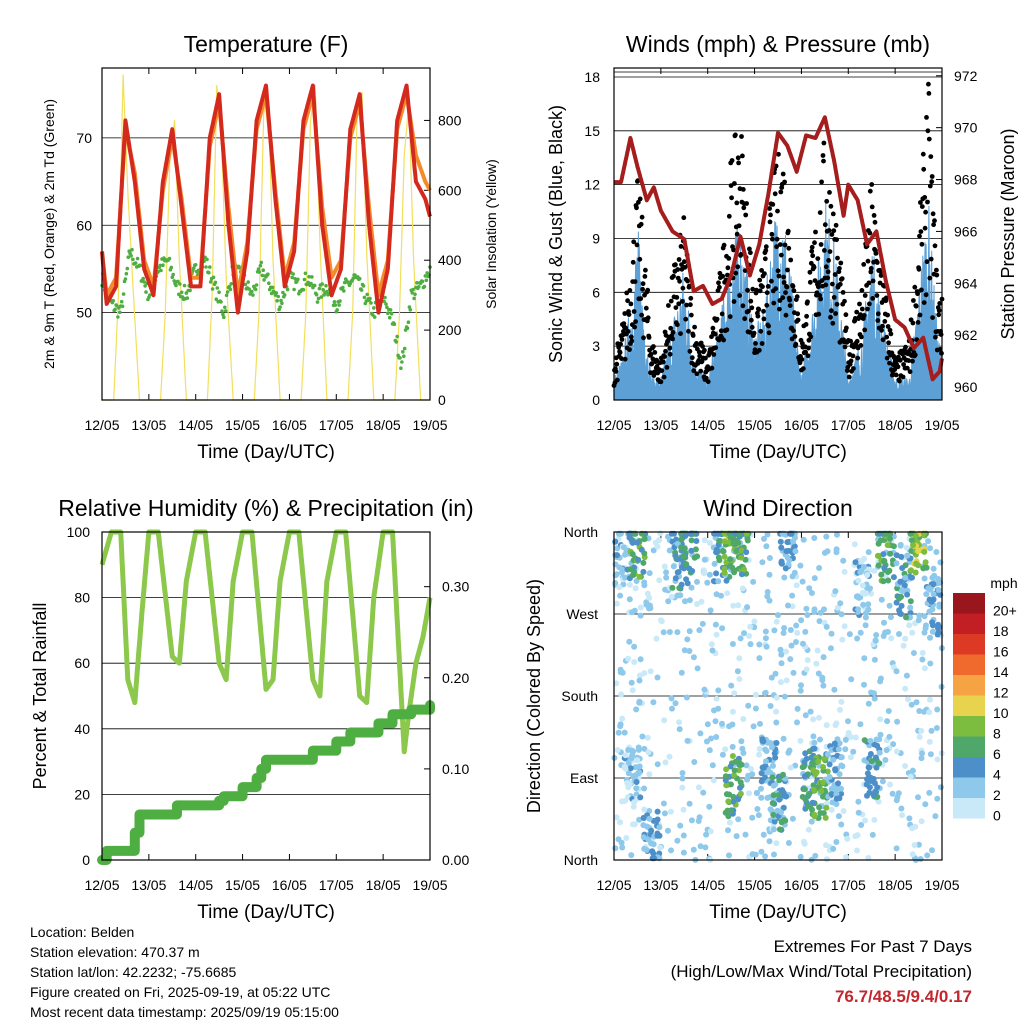 This screenshot has width=1024, height=1029. I want to click on x-tick-label: 17/05, so click(336, 425).